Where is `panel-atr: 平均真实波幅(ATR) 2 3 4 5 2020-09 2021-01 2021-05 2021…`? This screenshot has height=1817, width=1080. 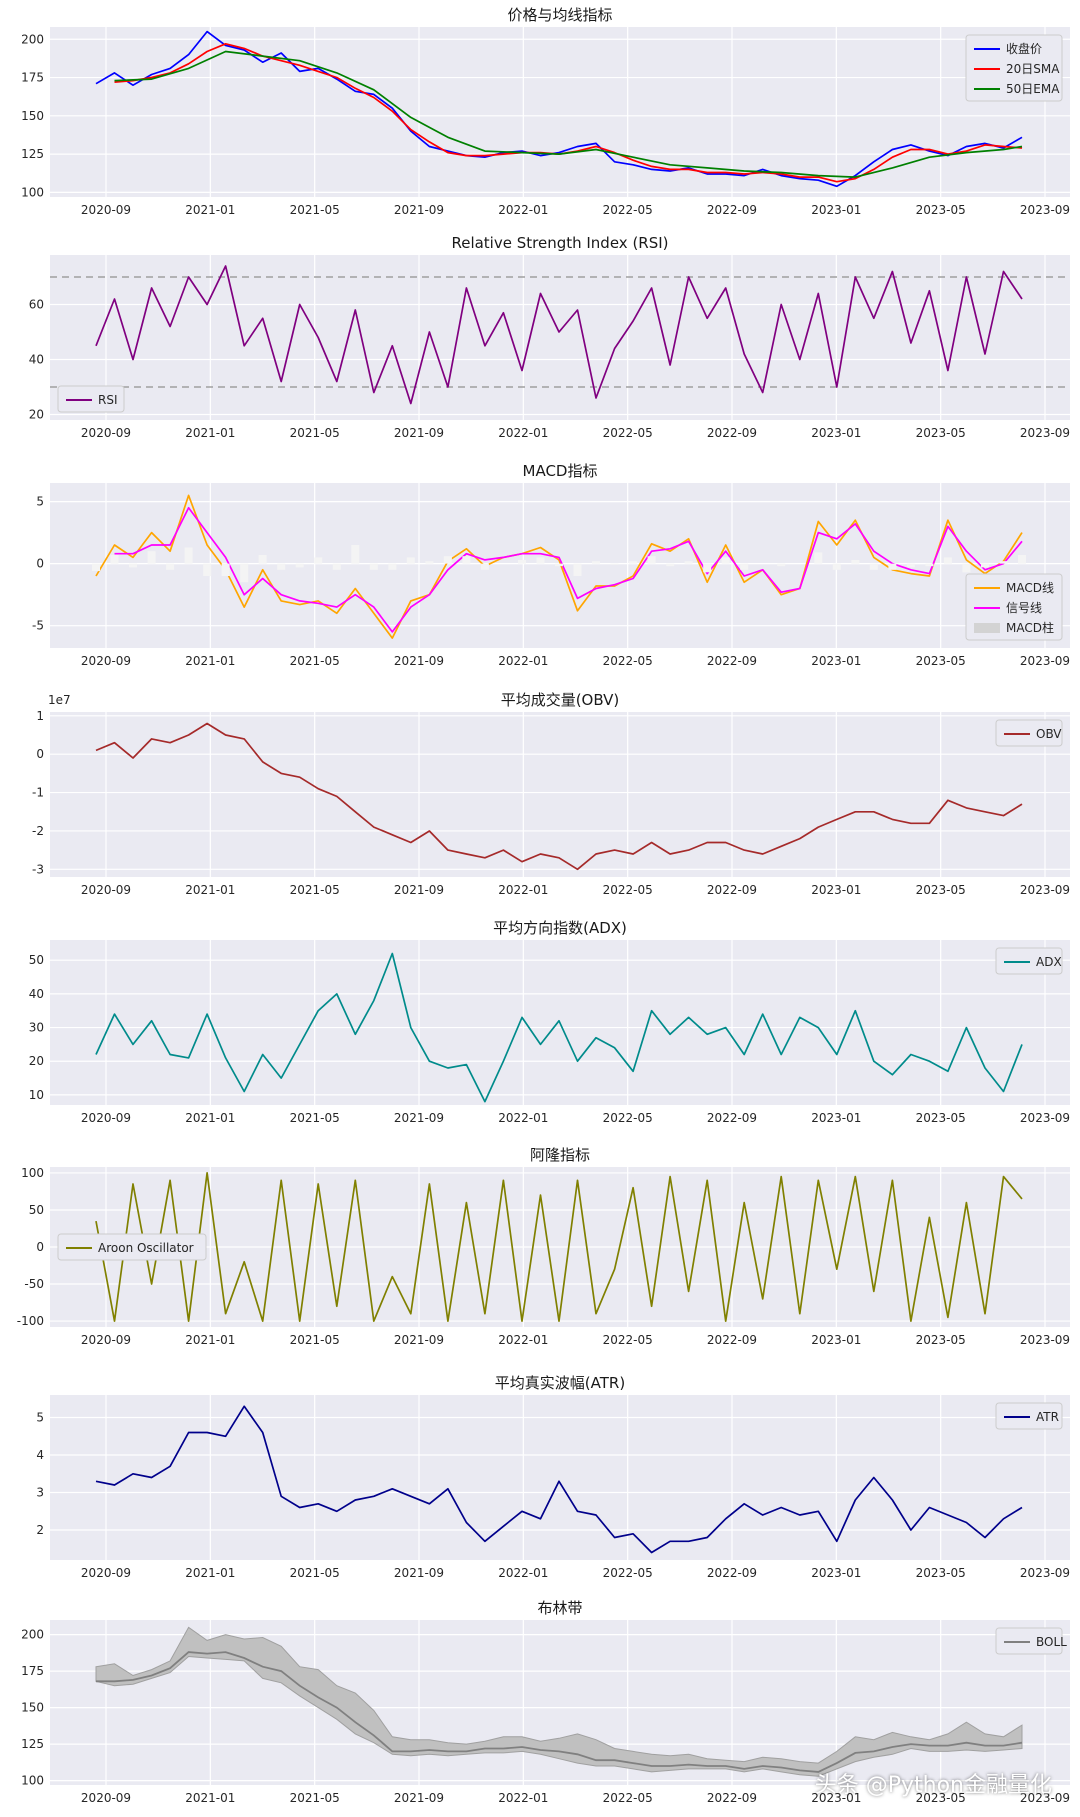
panel-atr: 平均真实波幅(ATR) 2 3 4 5 2020-09 2021-01 2021-05 2021… is located at coordinates (553, 1477).